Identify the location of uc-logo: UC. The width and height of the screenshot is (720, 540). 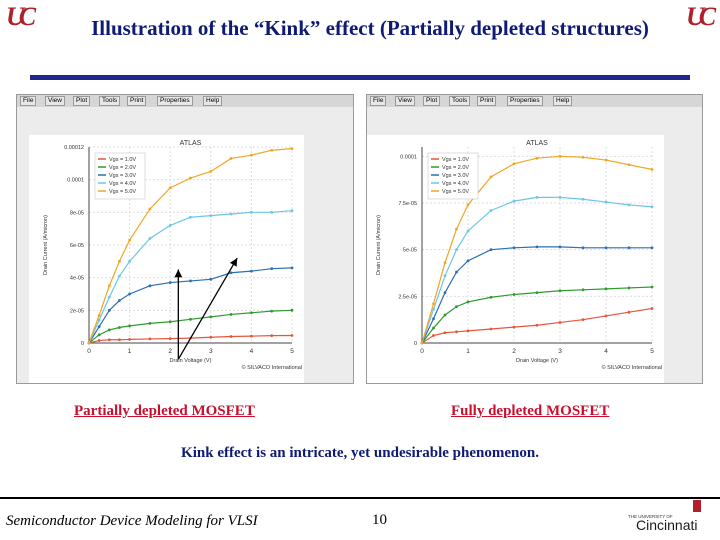
(701, 16).